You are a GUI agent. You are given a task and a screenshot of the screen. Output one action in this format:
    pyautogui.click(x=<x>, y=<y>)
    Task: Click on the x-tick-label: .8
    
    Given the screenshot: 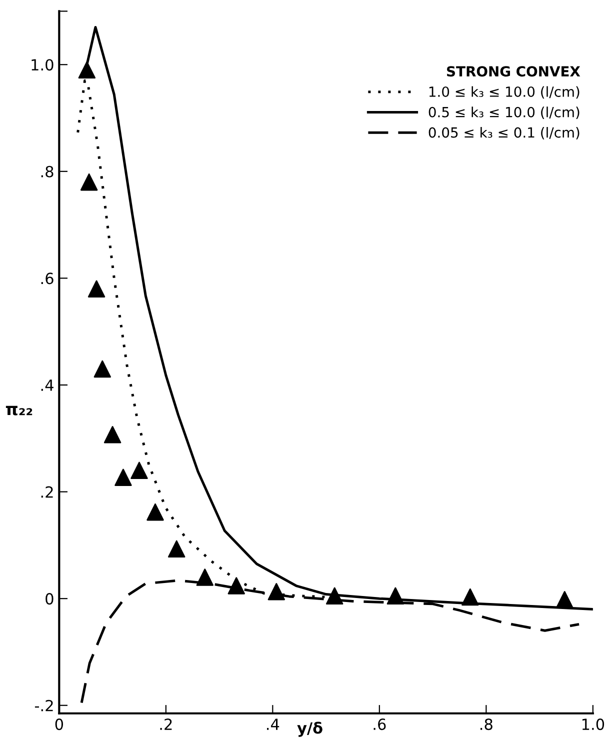 What is the action you would take?
    pyautogui.click(x=486, y=724)
    